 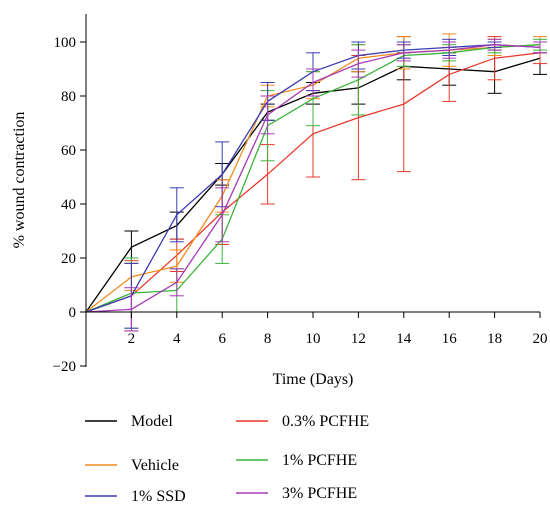 I want to click on x-ticks: 2 4 6 8 10 12 14 16 18 20, so click(x=338, y=329).